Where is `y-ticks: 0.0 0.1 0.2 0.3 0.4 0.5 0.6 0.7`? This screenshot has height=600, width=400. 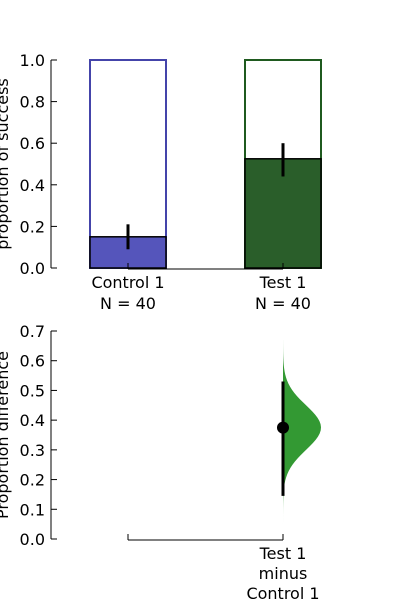
y-ticks: 0.0 0.1 0.2 0.3 0.4 0.5 0.6 0.7 is located at coordinates (38, 435).